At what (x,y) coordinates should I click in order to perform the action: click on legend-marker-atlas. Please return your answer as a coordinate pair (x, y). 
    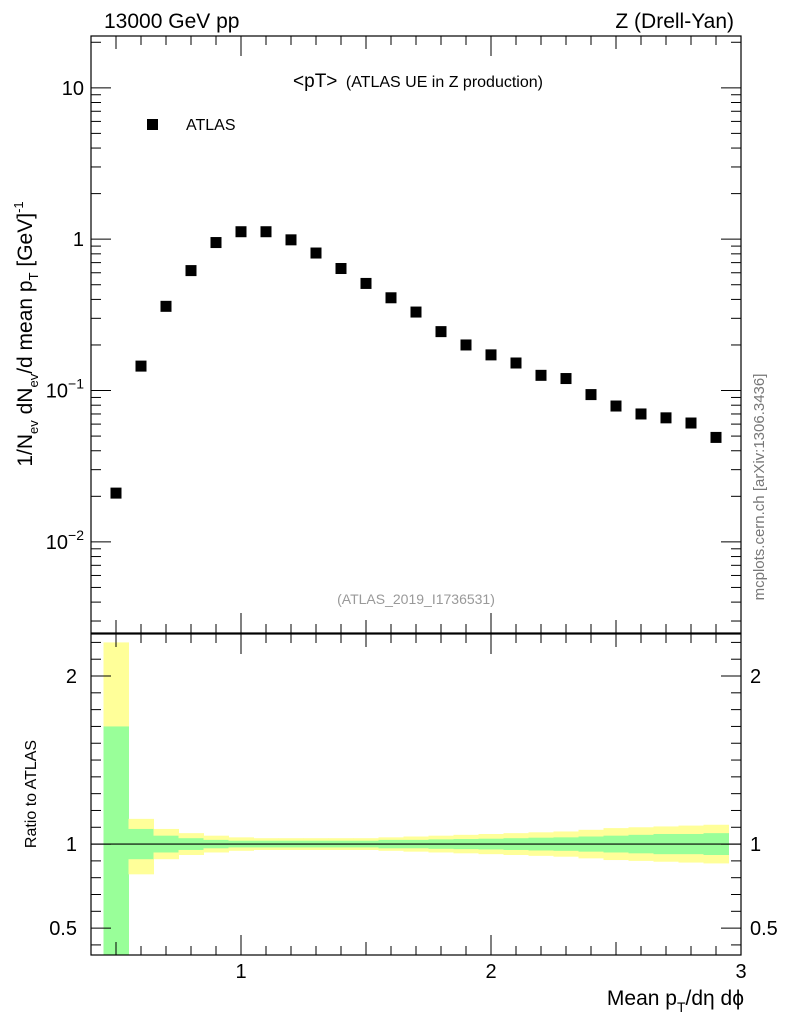
    Looking at the image, I should click on (152, 124).